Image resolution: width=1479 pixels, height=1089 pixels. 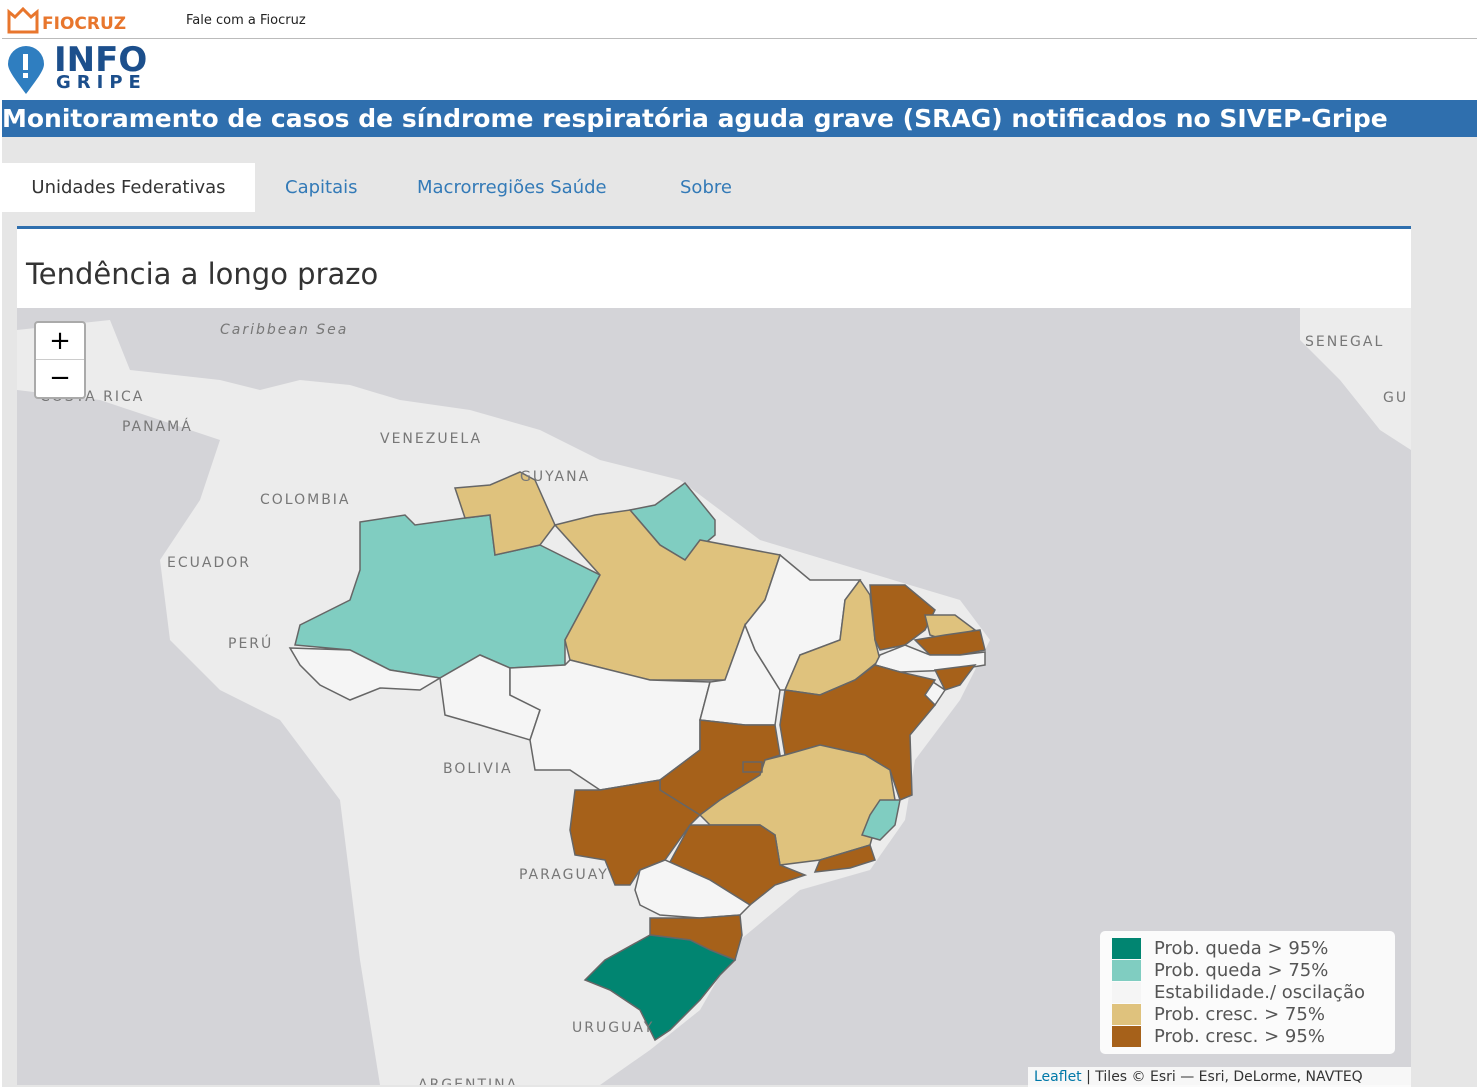 What do you see at coordinates (431, 439) in the screenshot?
I see `map-label: VENEZUELA` at bounding box center [431, 439].